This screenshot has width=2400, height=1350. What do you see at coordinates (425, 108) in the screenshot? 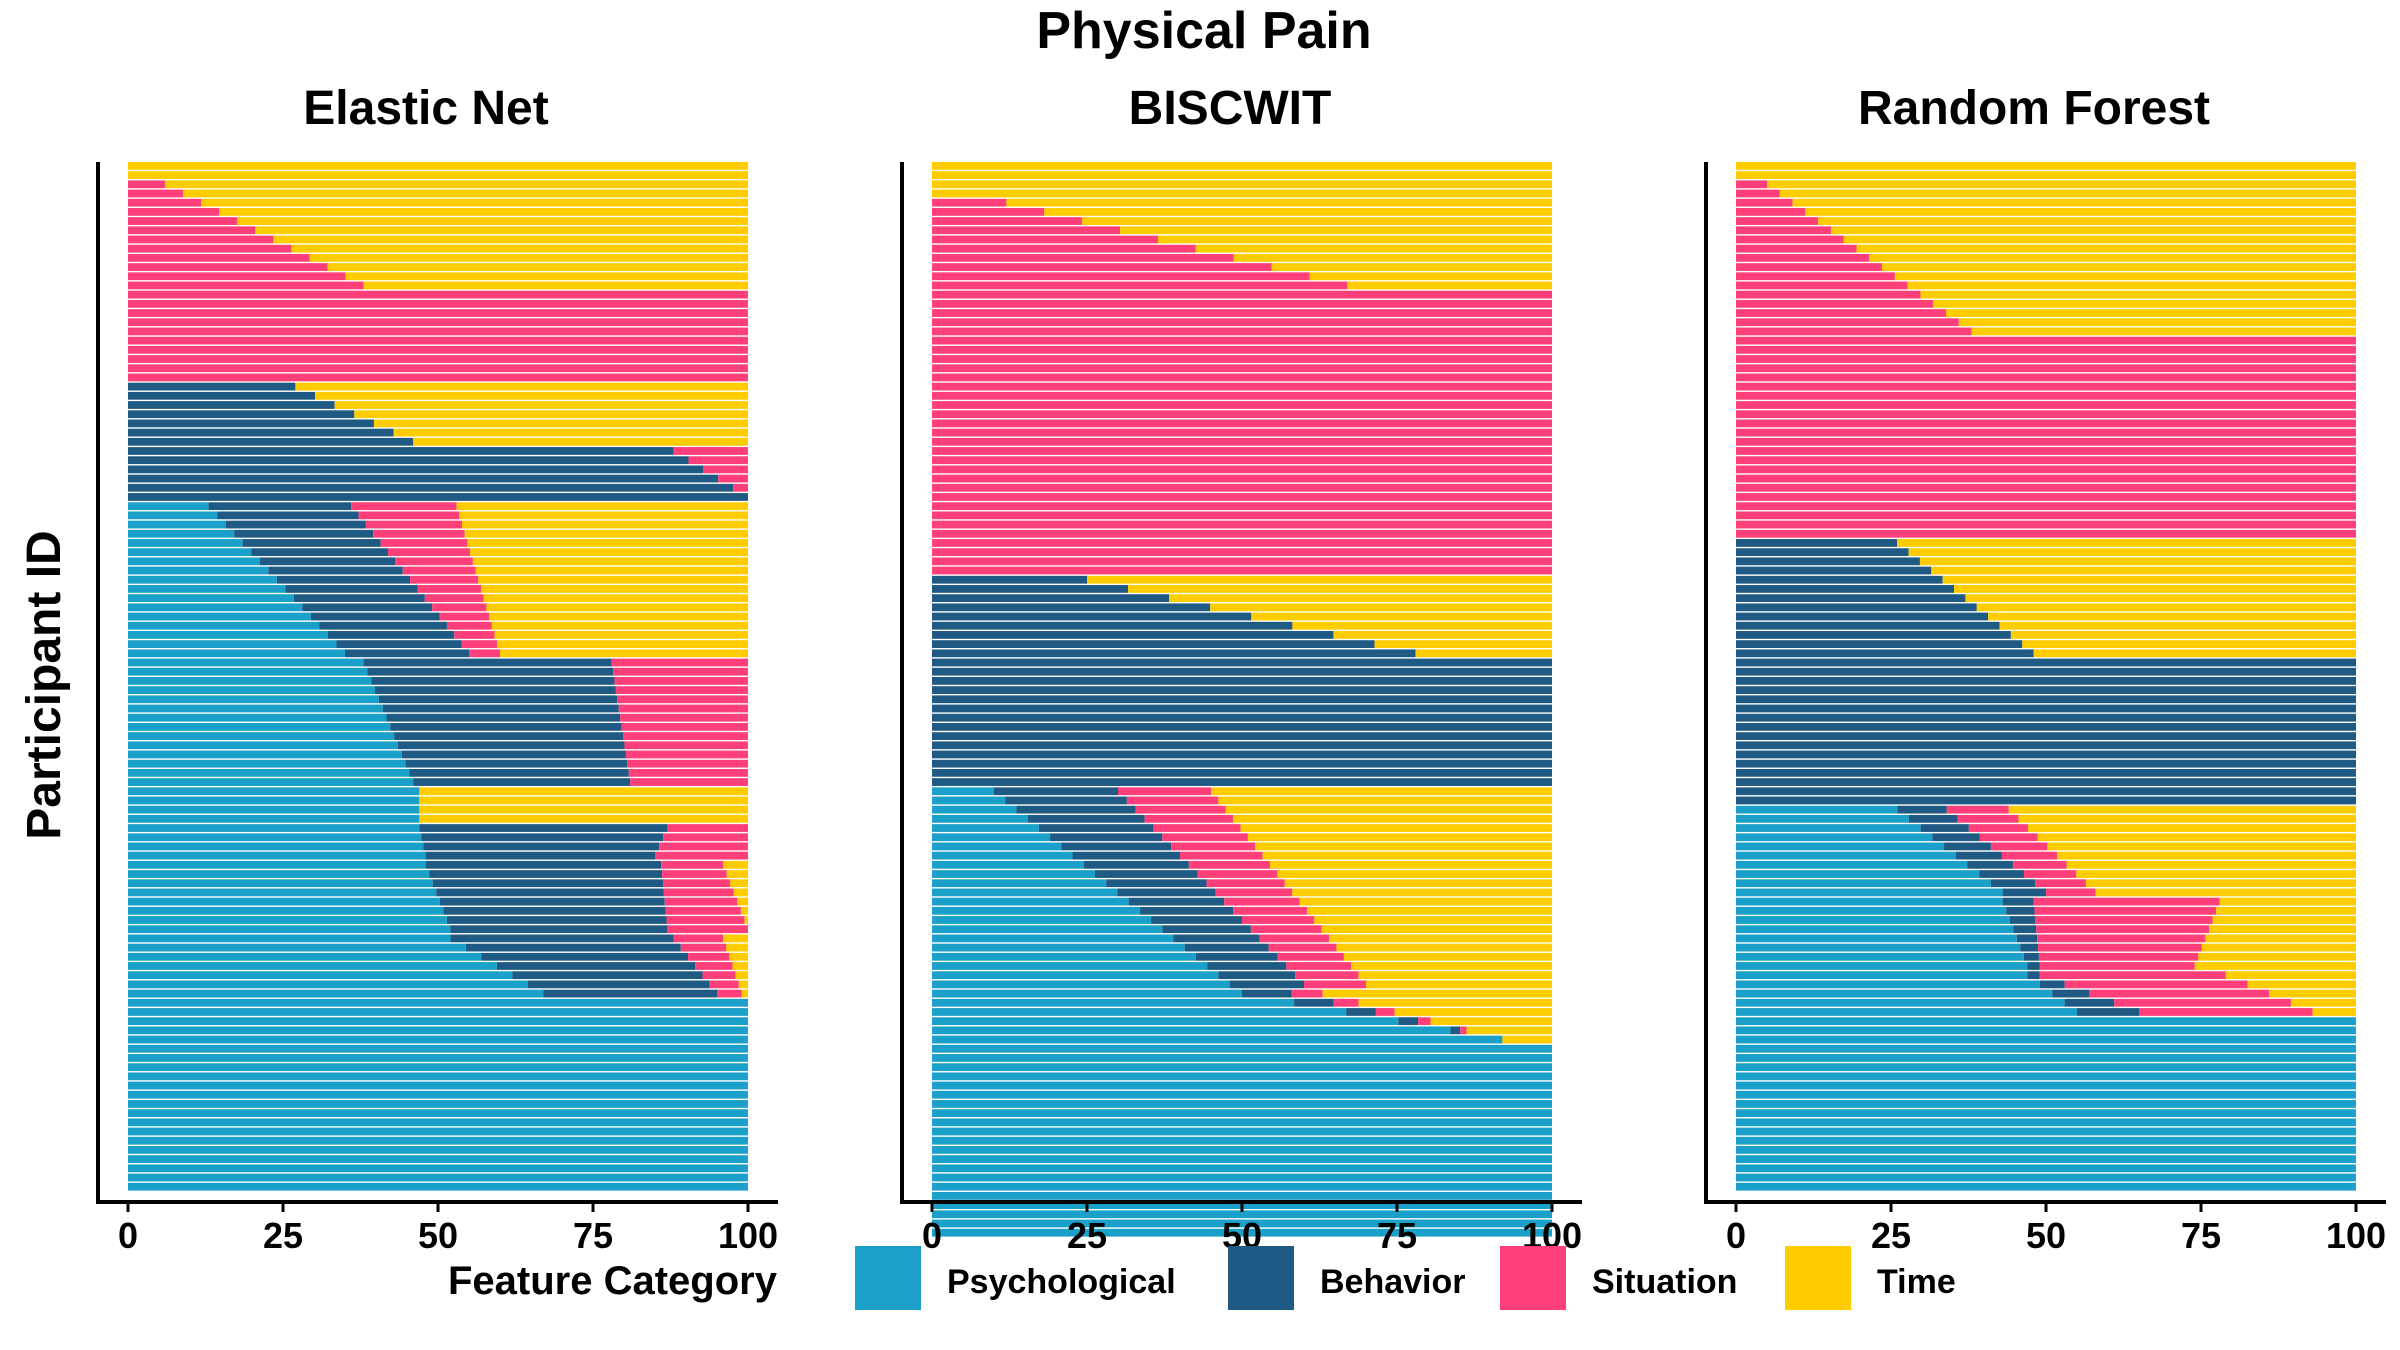
I see `panel-title: Elastic Net` at bounding box center [425, 108].